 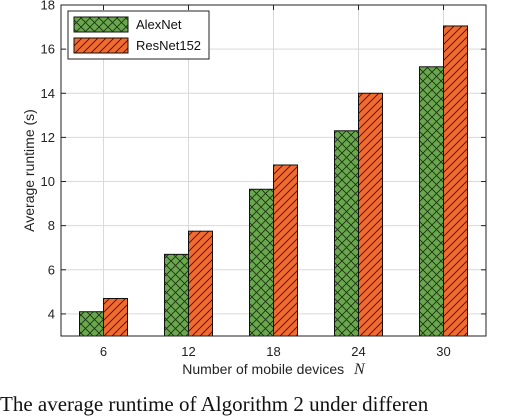 What do you see at coordinates (48, 181) in the screenshot?
I see `y-tick-label: 10` at bounding box center [48, 181].